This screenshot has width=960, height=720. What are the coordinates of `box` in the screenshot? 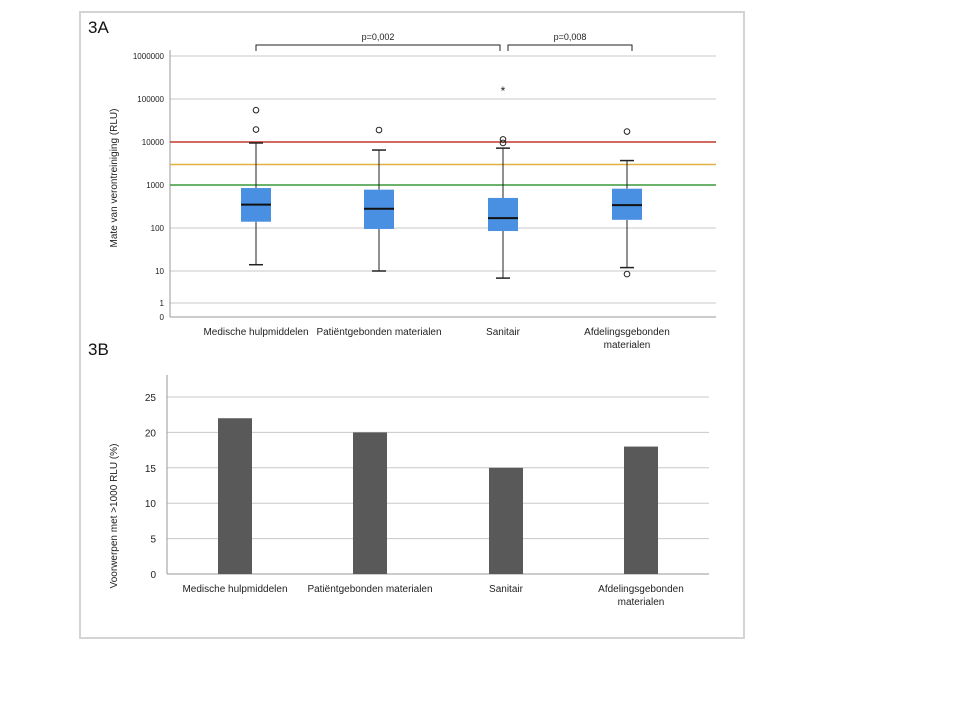 It's located at (503, 214).